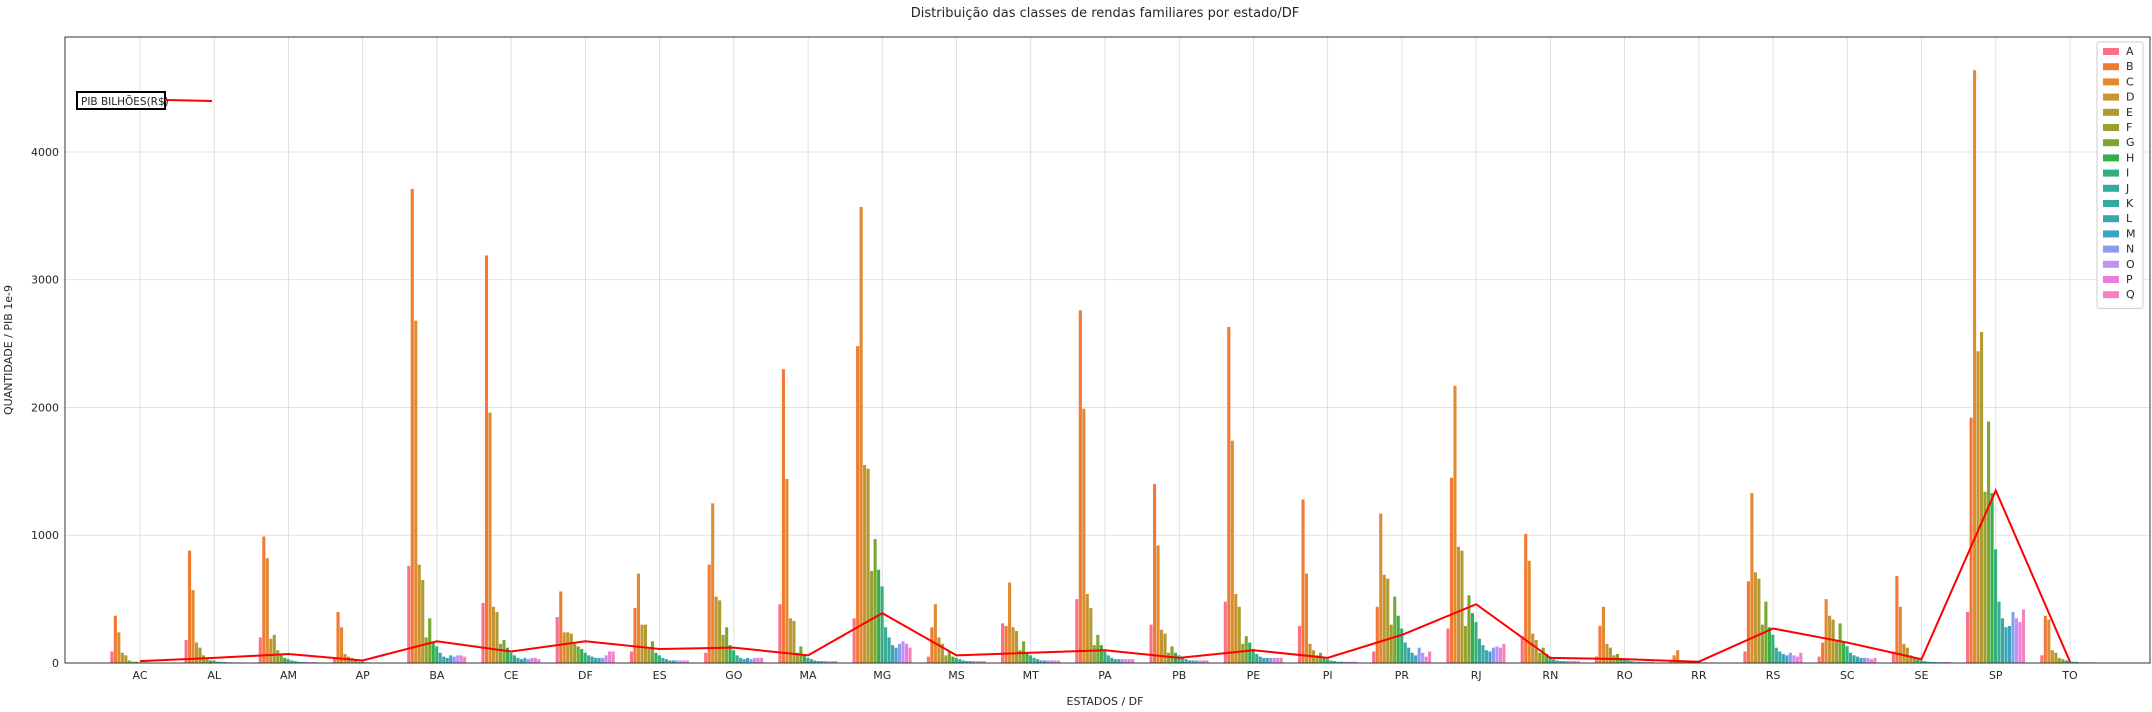  I want to click on bar-D-MT, so click(1013, 645).